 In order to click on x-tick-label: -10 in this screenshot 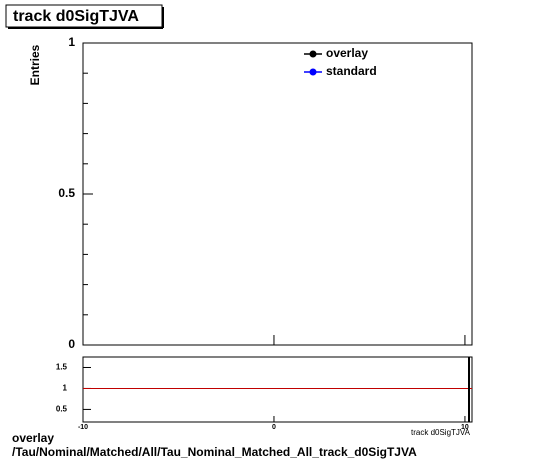, I will do `click(83, 427)`.